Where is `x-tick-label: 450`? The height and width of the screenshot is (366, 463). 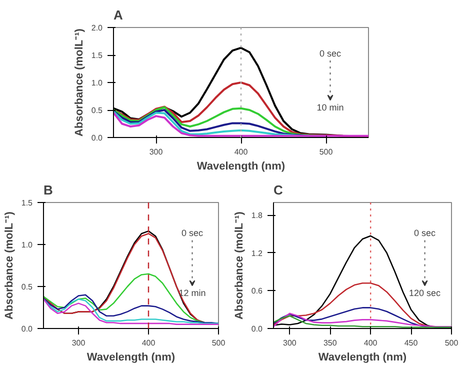
x-tick-label: 450 is located at coordinates (411, 343).